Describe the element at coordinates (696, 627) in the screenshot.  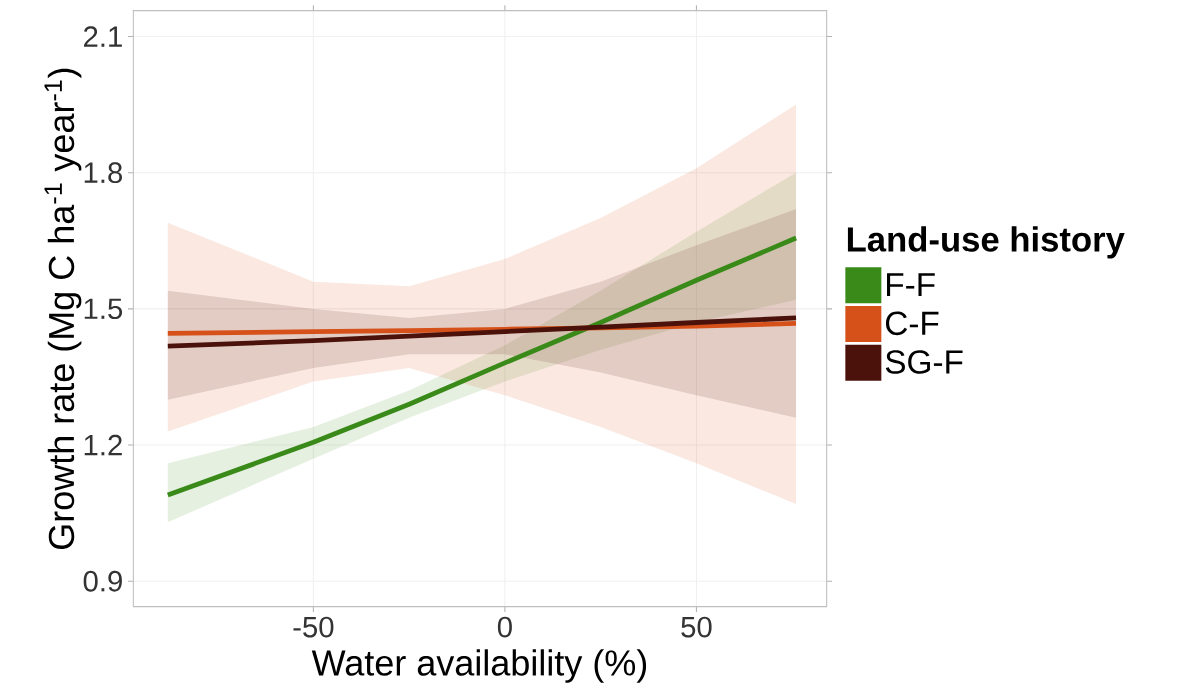
I see `x-tick-label: 50` at that location.